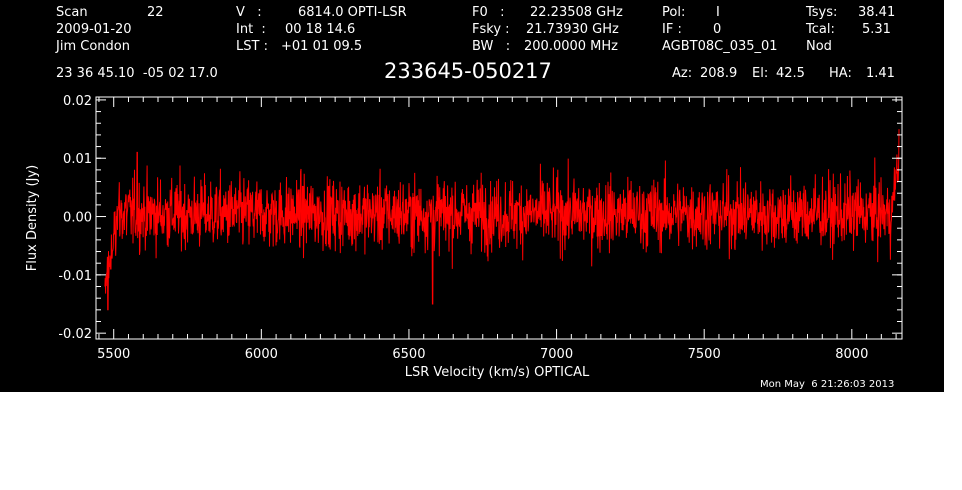 This screenshot has height=490, width=962. What do you see at coordinates (877, 12) in the screenshot?
I see `tsys-value: 38.41` at bounding box center [877, 12].